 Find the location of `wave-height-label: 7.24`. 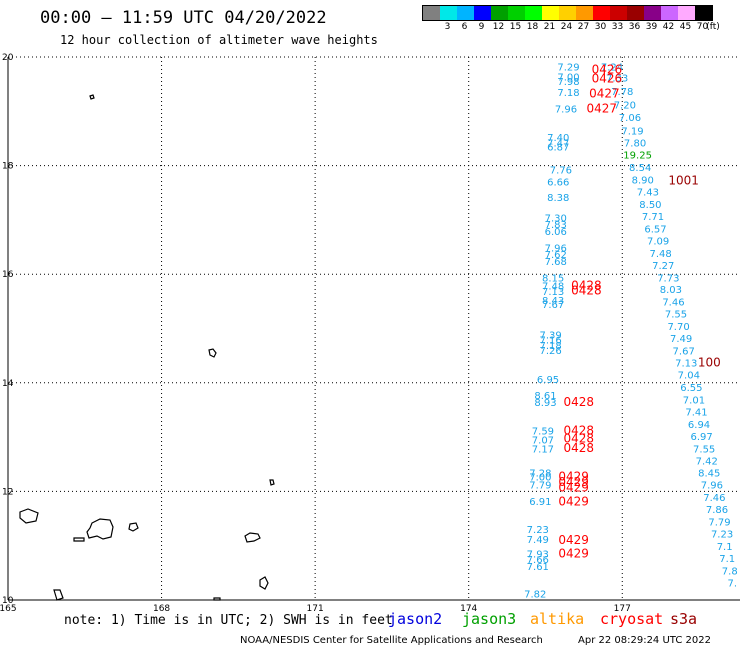

wave-height-label: 7.24 is located at coordinates (612, 68).